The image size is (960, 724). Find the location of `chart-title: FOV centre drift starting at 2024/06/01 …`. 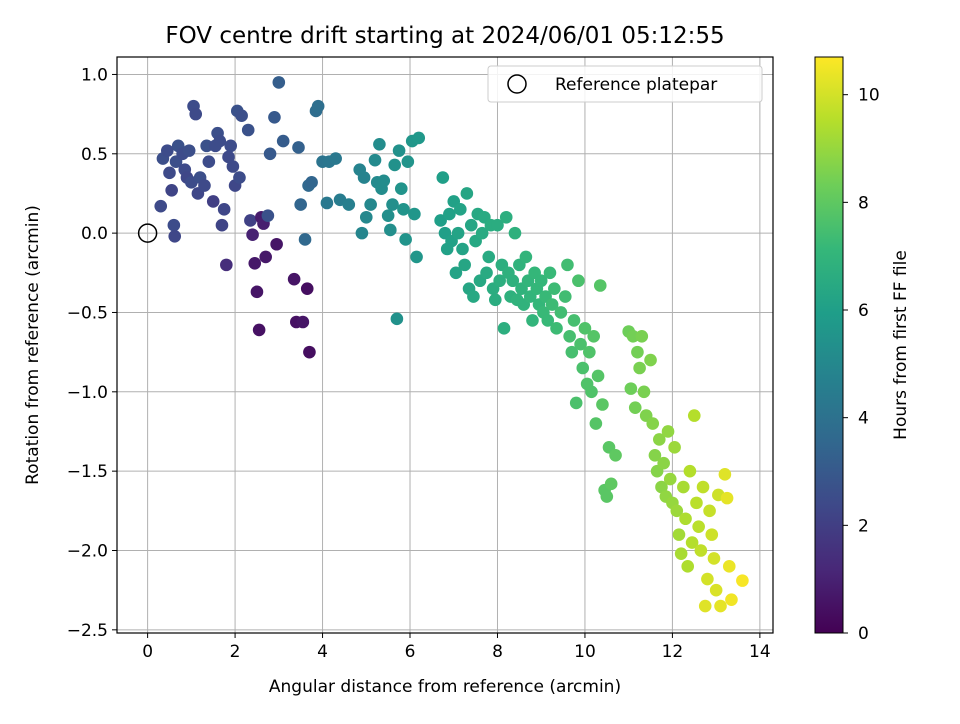

chart-title: FOV centre drift starting at 2024/06/01 … is located at coordinates (444, 36).